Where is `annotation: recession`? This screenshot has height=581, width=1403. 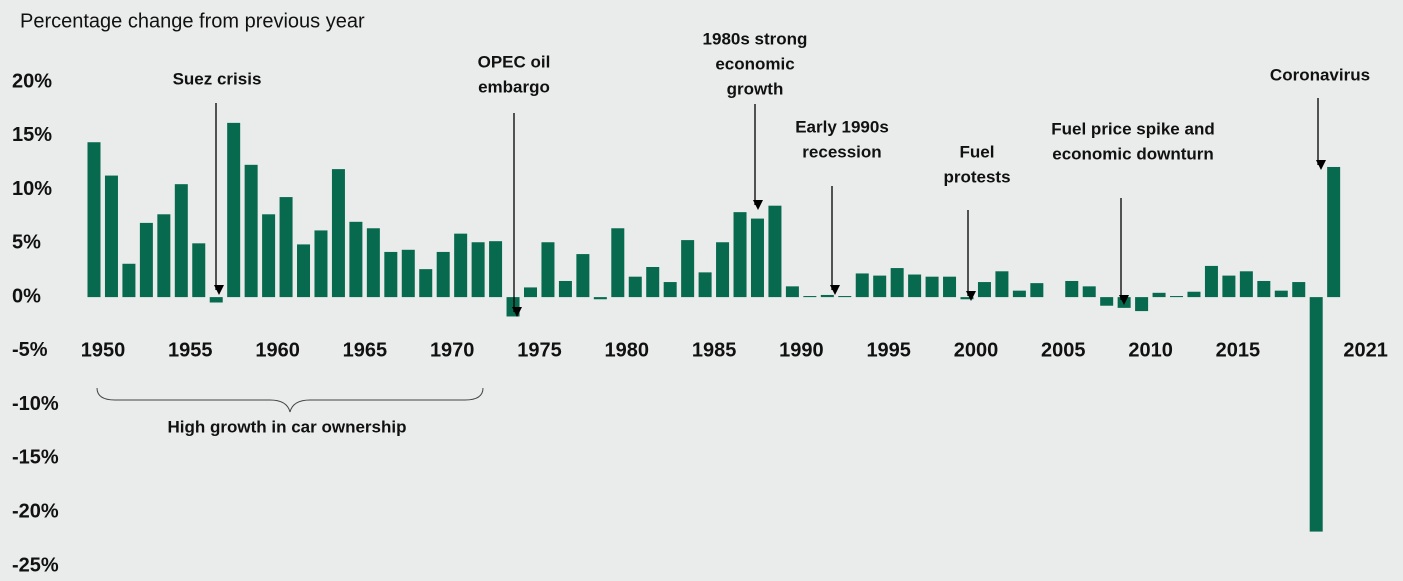 annotation: recession is located at coordinates (841, 151).